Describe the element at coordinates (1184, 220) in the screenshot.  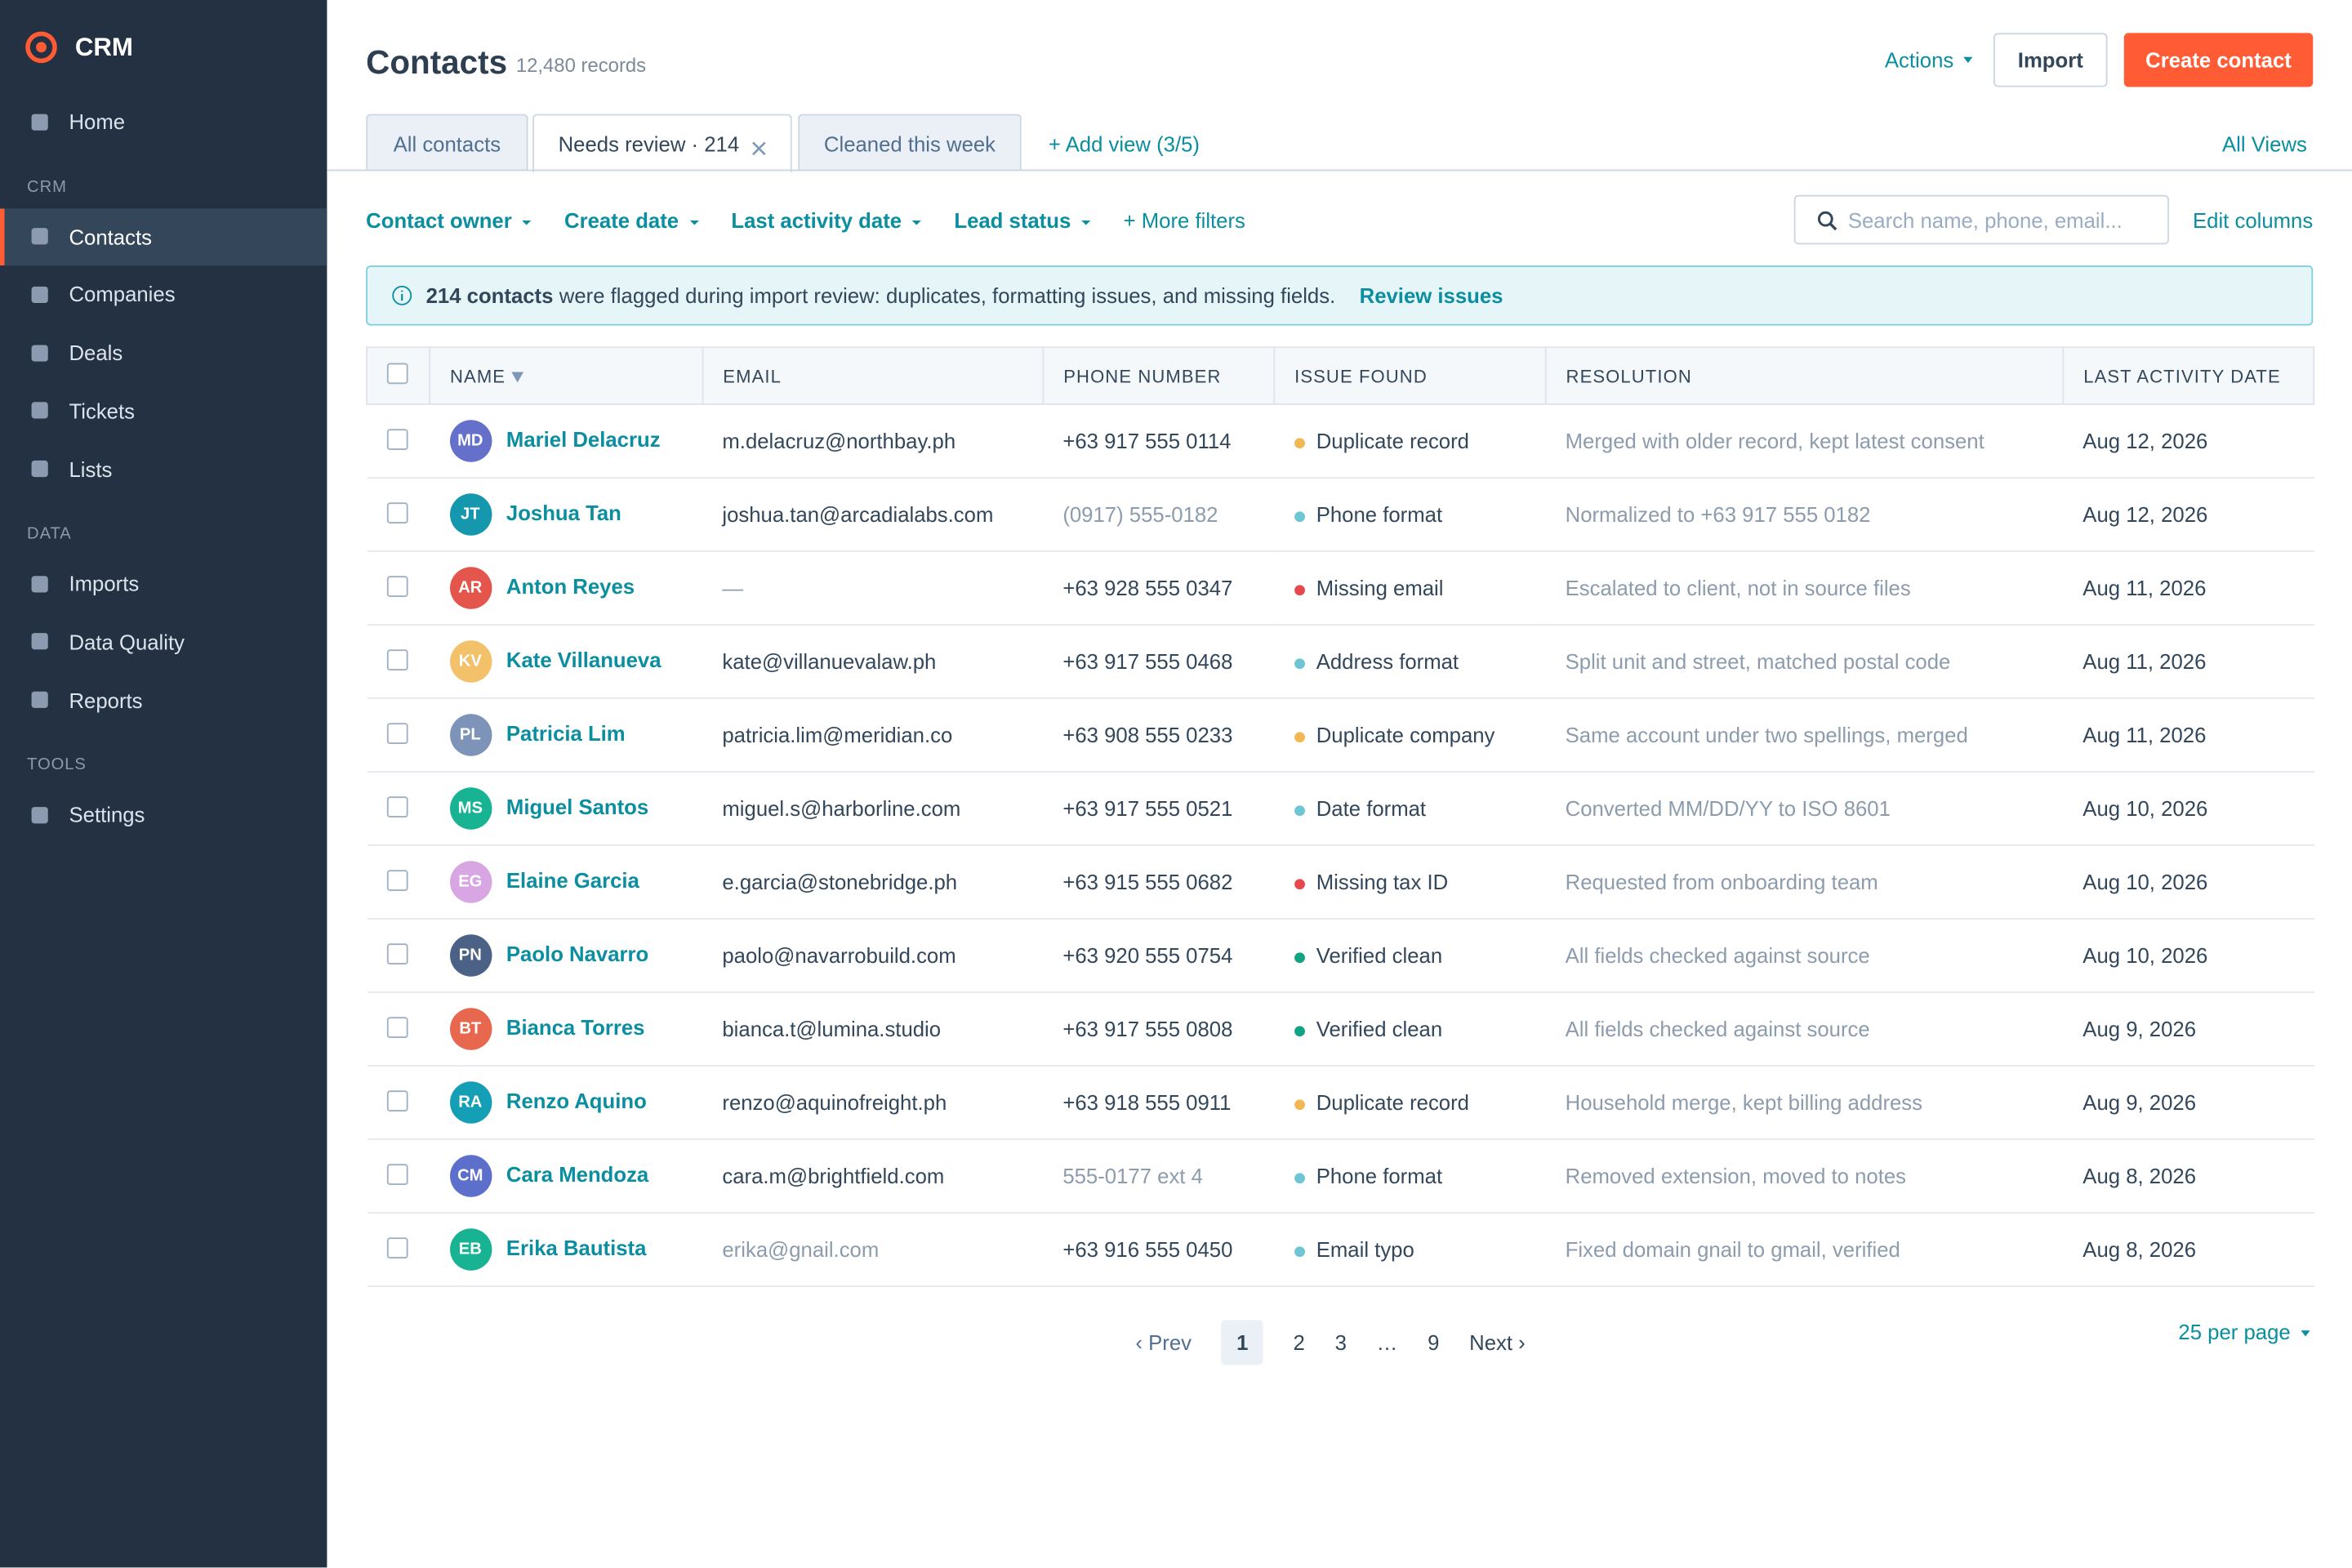
I see `more-filters: + More filters` at that location.